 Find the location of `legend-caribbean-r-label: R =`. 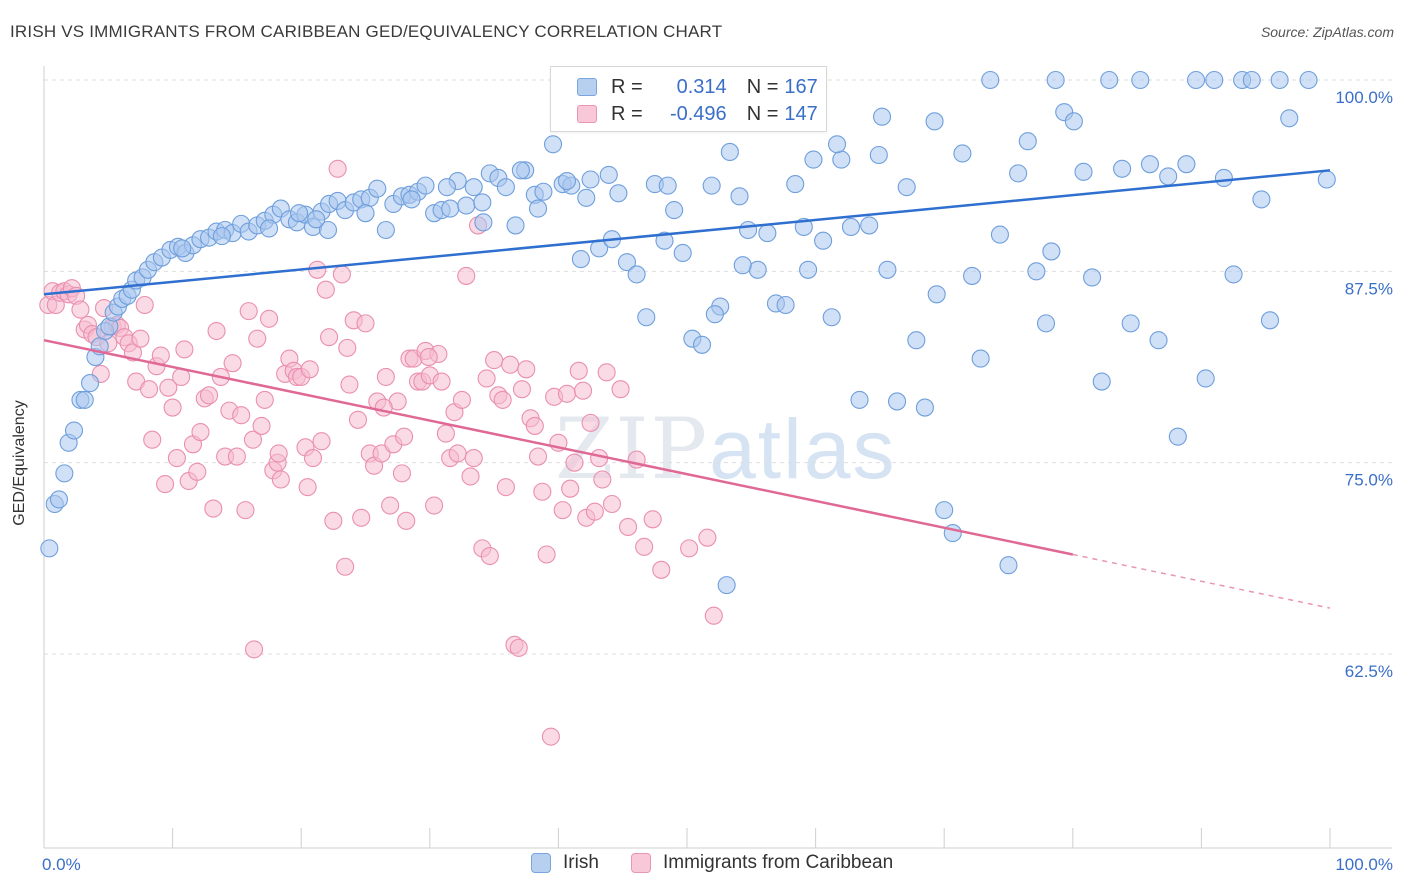

legend-caribbean-r-label: R = is located at coordinates (627, 113).